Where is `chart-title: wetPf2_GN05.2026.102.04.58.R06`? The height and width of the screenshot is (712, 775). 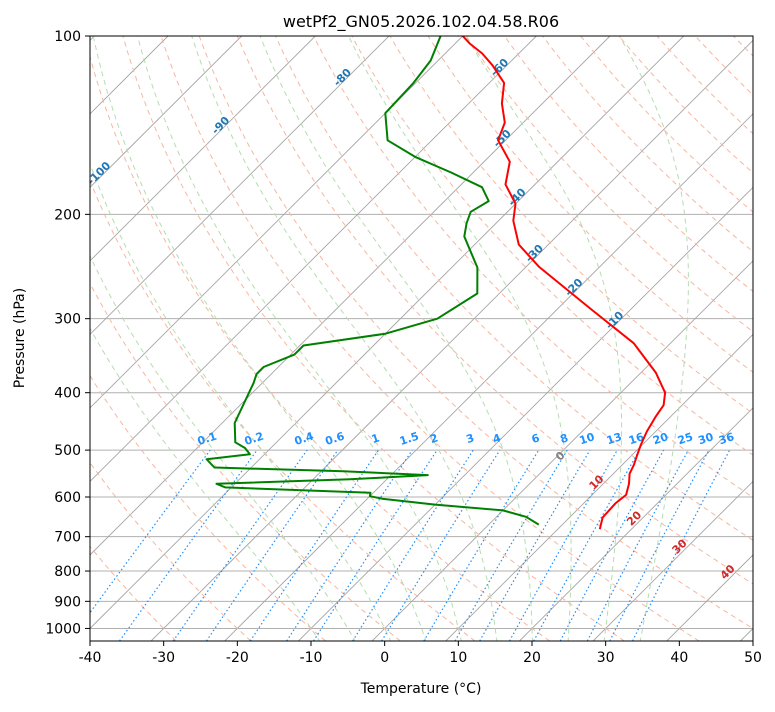 chart-title: wetPf2_GN05.2026.102.04.58.R06 is located at coordinates (421, 22).